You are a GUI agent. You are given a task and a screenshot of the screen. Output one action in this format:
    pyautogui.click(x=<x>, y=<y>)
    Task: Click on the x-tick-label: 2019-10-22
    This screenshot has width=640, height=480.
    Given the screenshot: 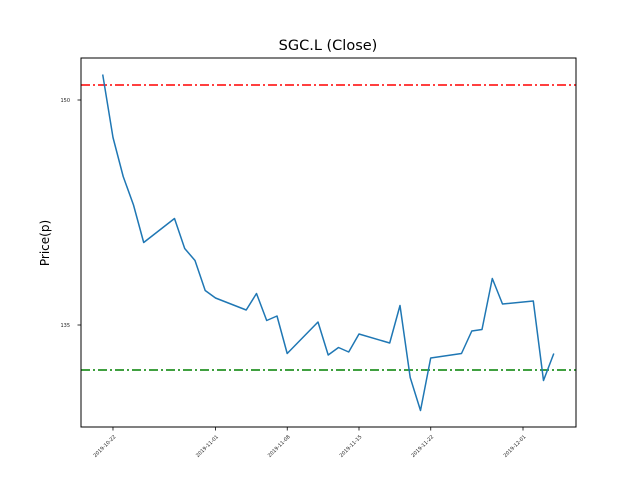 What is the action you would take?
    pyautogui.click(x=105, y=446)
    